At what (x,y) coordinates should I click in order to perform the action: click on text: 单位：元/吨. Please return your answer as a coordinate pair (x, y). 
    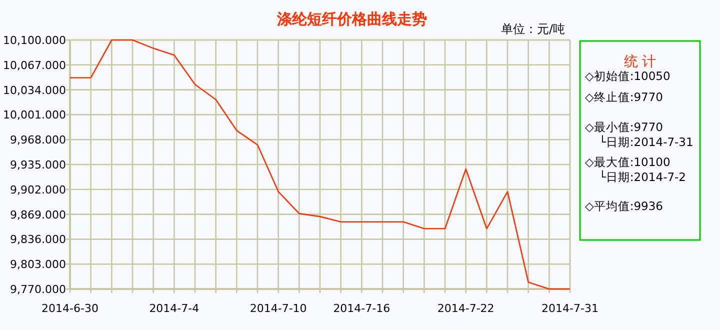
    Looking at the image, I should click on (532, 29).